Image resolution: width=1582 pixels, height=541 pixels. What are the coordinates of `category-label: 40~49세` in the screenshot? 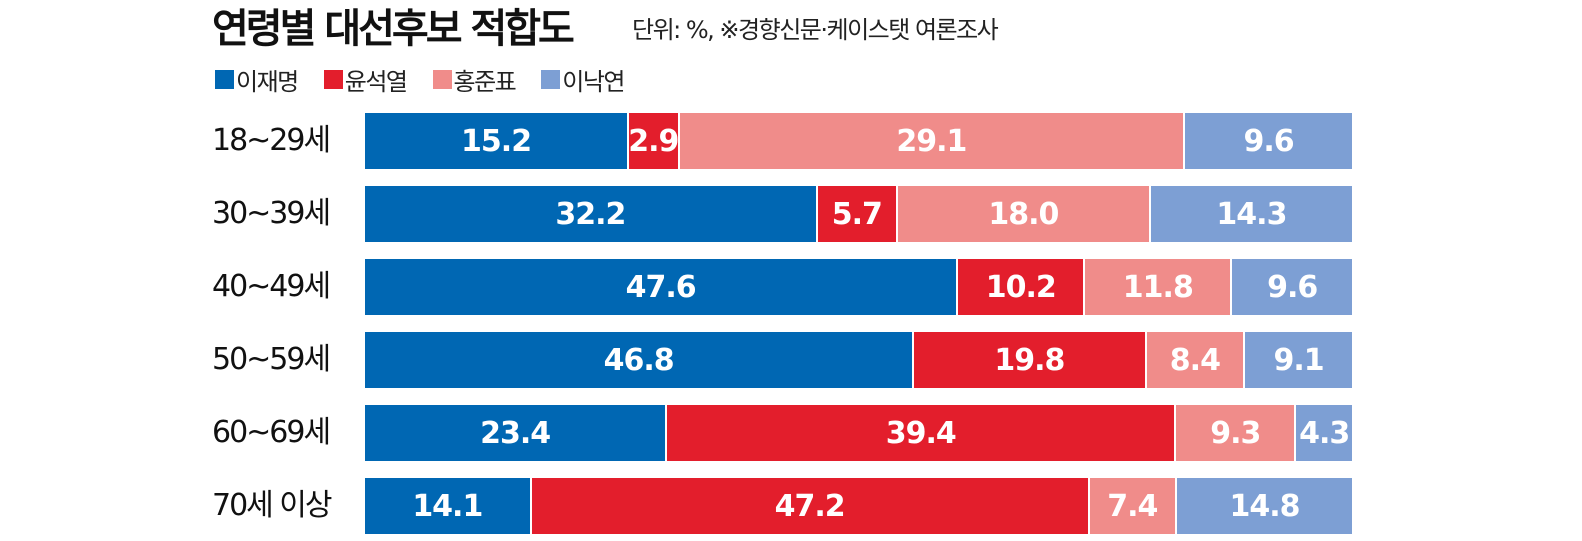 It's located at (271, 286).